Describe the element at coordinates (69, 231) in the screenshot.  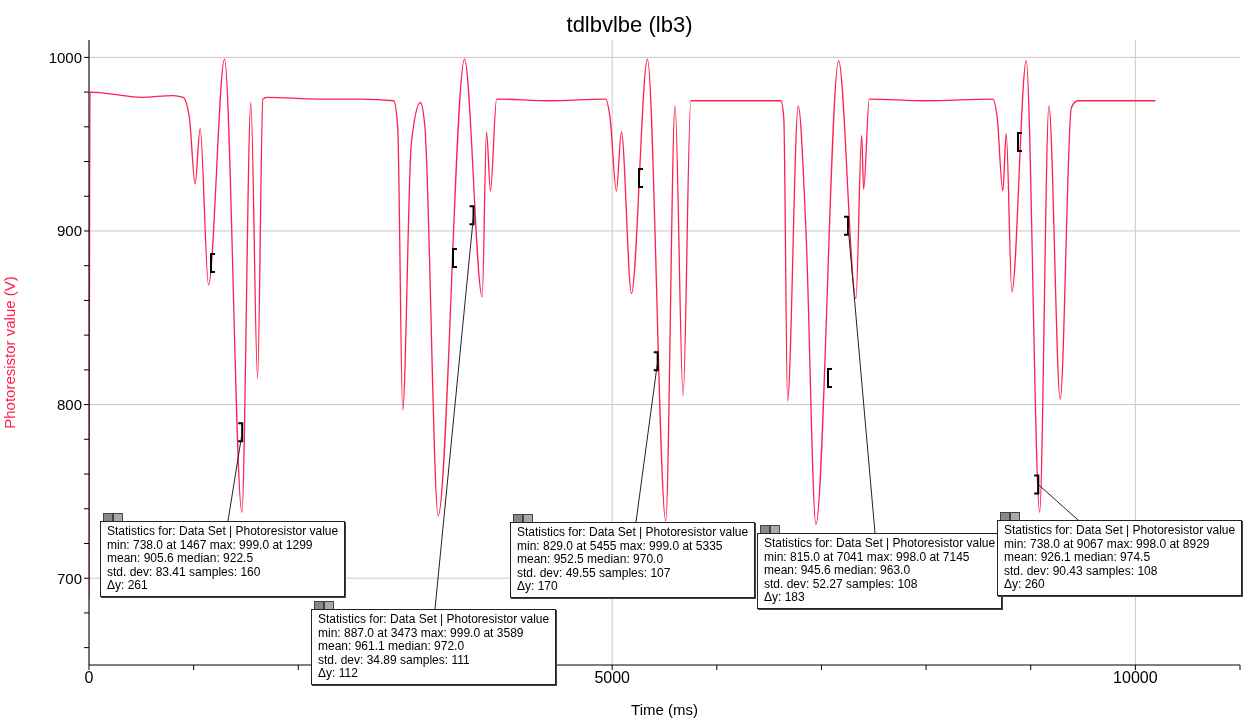
I see `y-tick-label: 900` at that location.